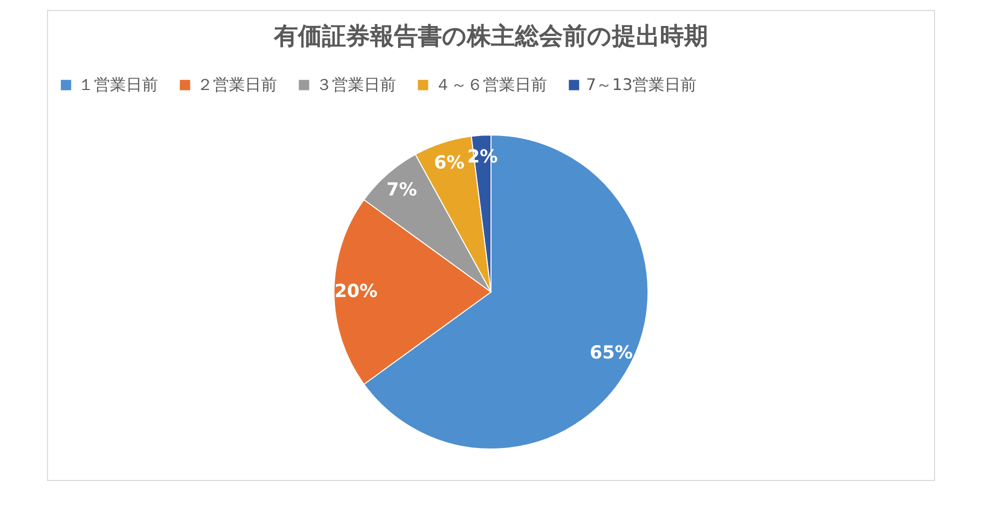  I want to click on legend-label: ２営業日前, so click(237, 84).